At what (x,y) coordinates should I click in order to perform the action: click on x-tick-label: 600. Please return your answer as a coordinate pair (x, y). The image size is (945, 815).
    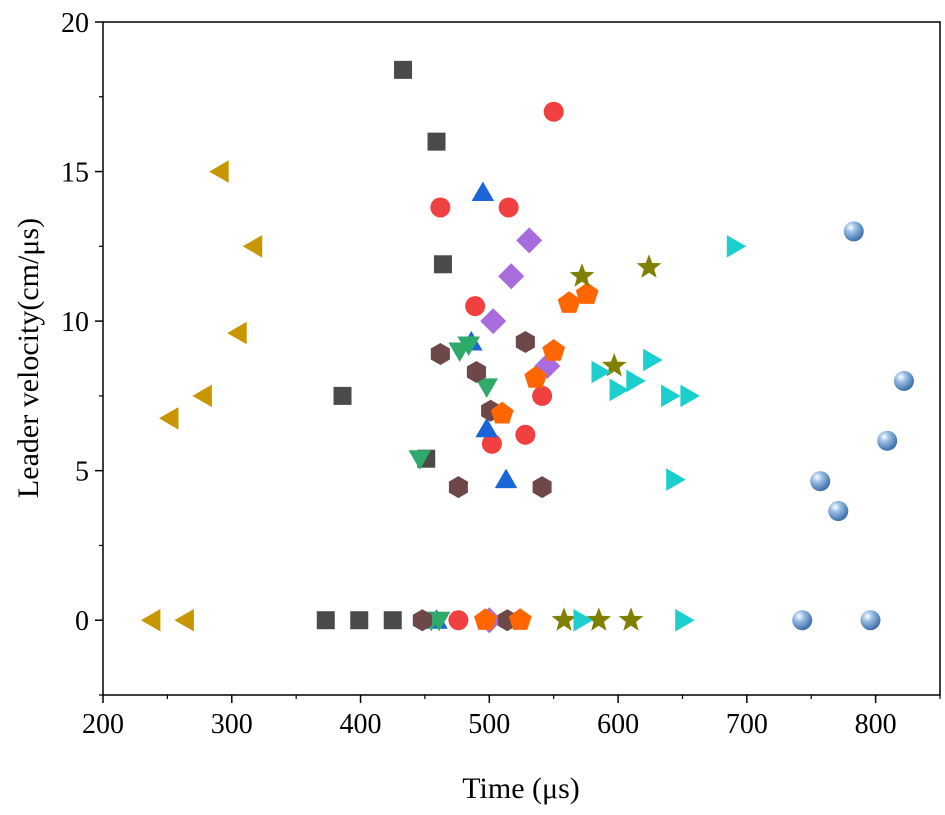
    Looking at the image, I should click on (618, 724).